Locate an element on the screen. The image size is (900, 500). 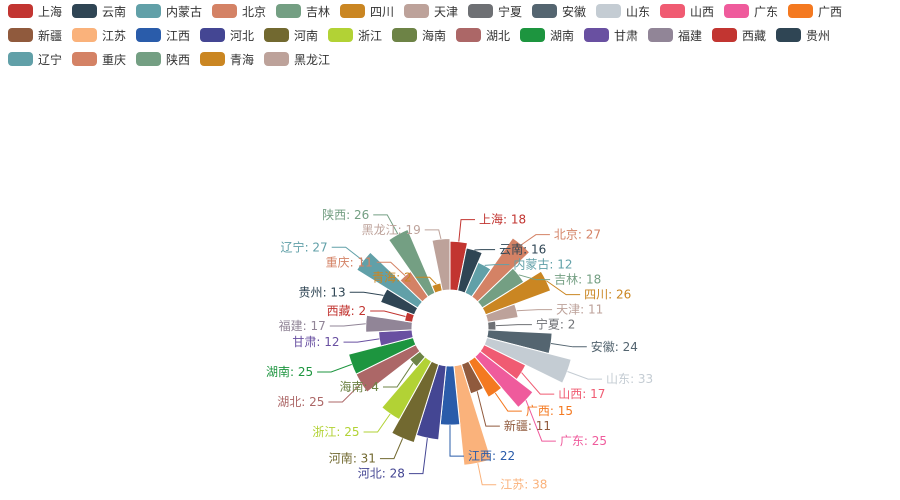
data-label-name: 吉林 is located at coordinates (566, 280).